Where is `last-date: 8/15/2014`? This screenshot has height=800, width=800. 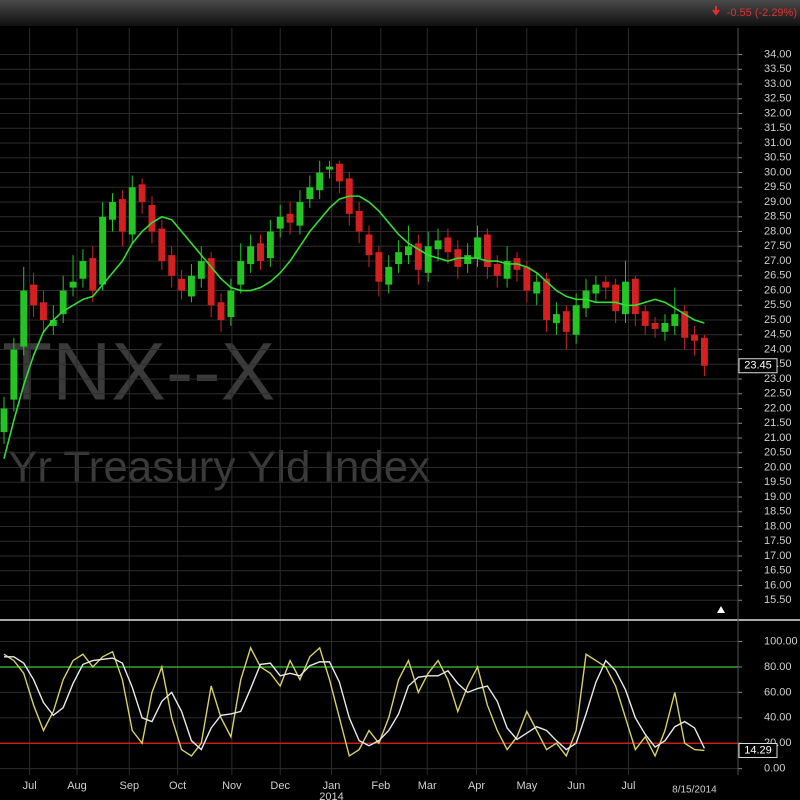
last-date: 8/15/2014 is located at coordinates (694, 790).